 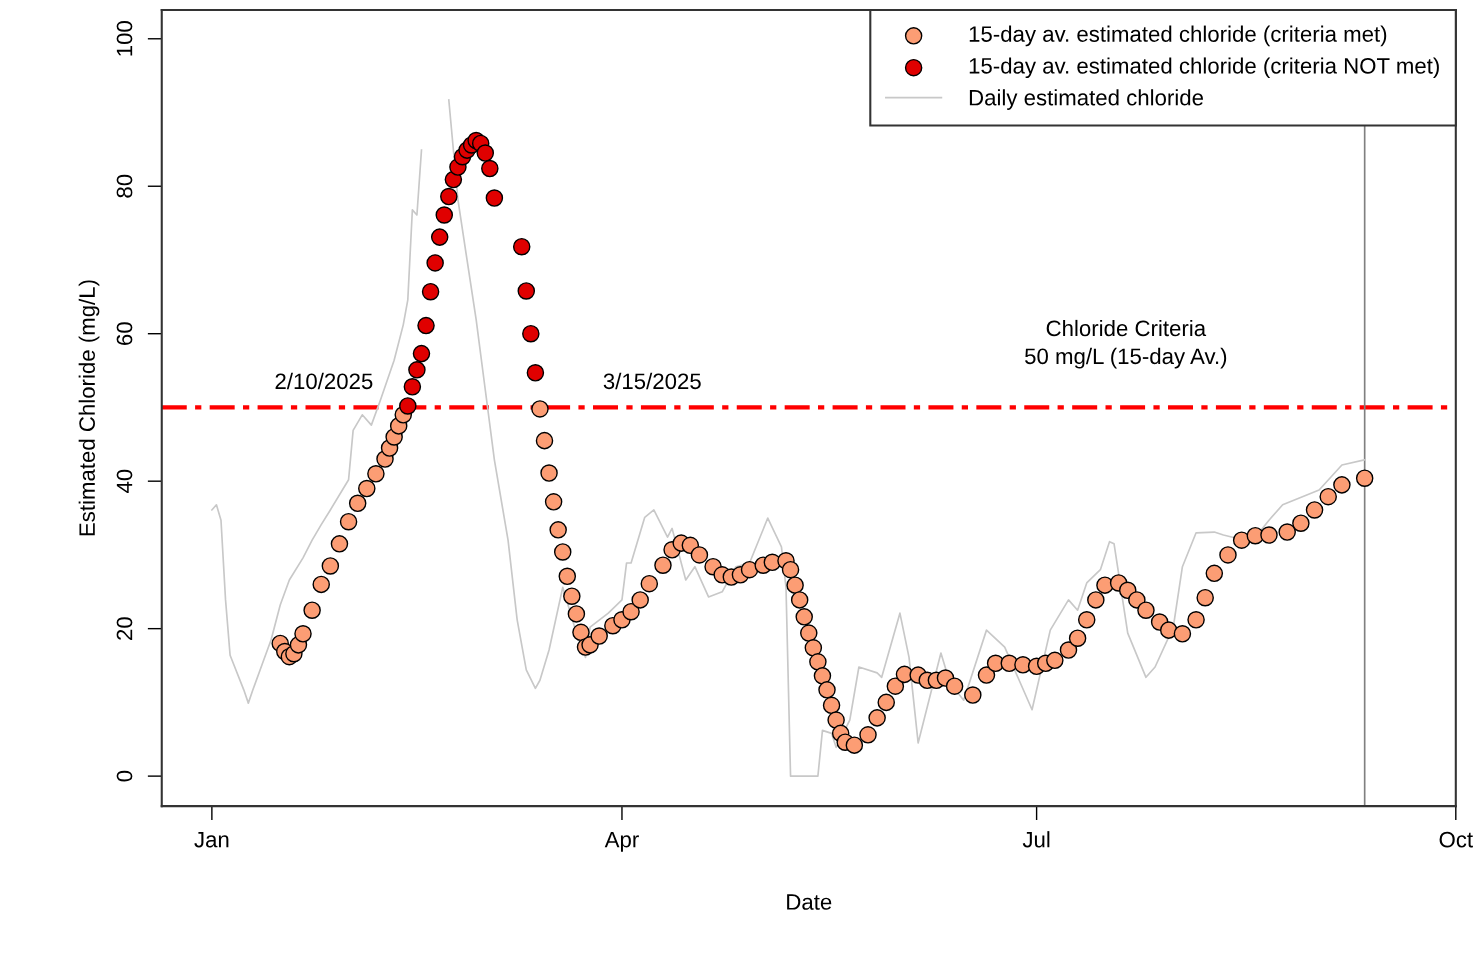 I want to click on legend-label: Daily estimated chloride, so click(x=1086, y=99).